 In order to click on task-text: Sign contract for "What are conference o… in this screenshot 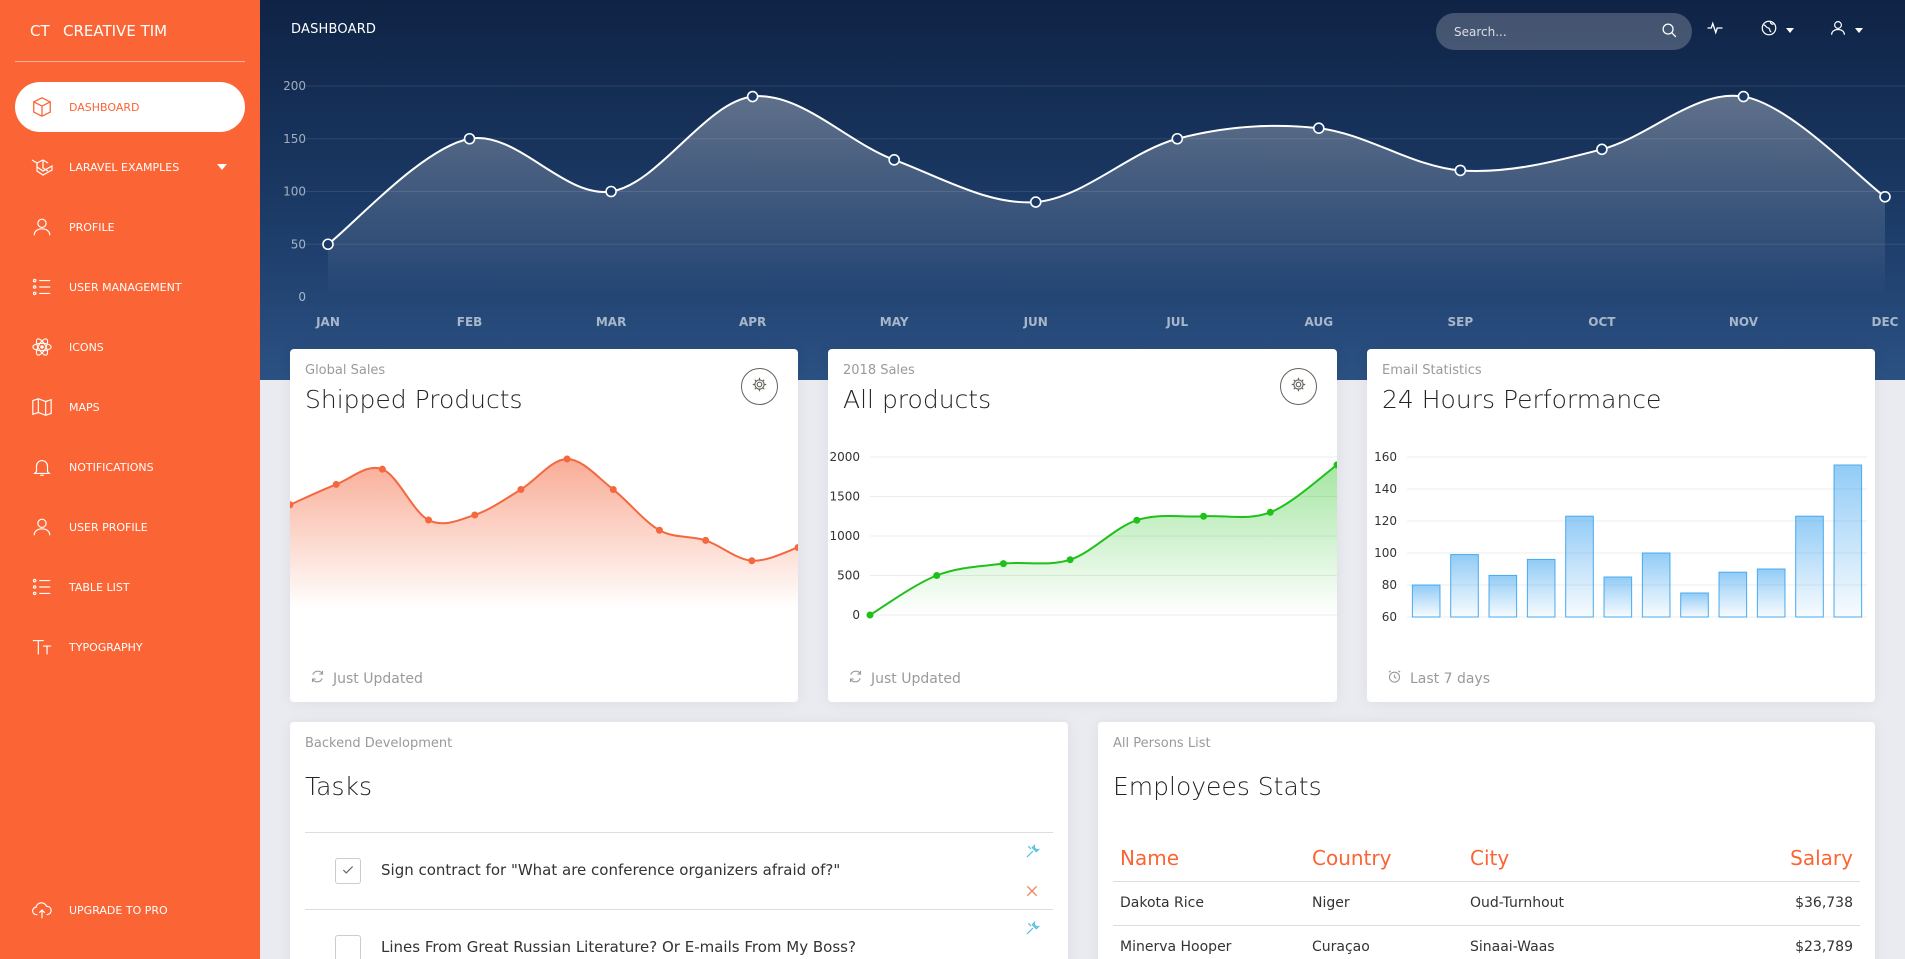, I will do `click(611, 870)`.